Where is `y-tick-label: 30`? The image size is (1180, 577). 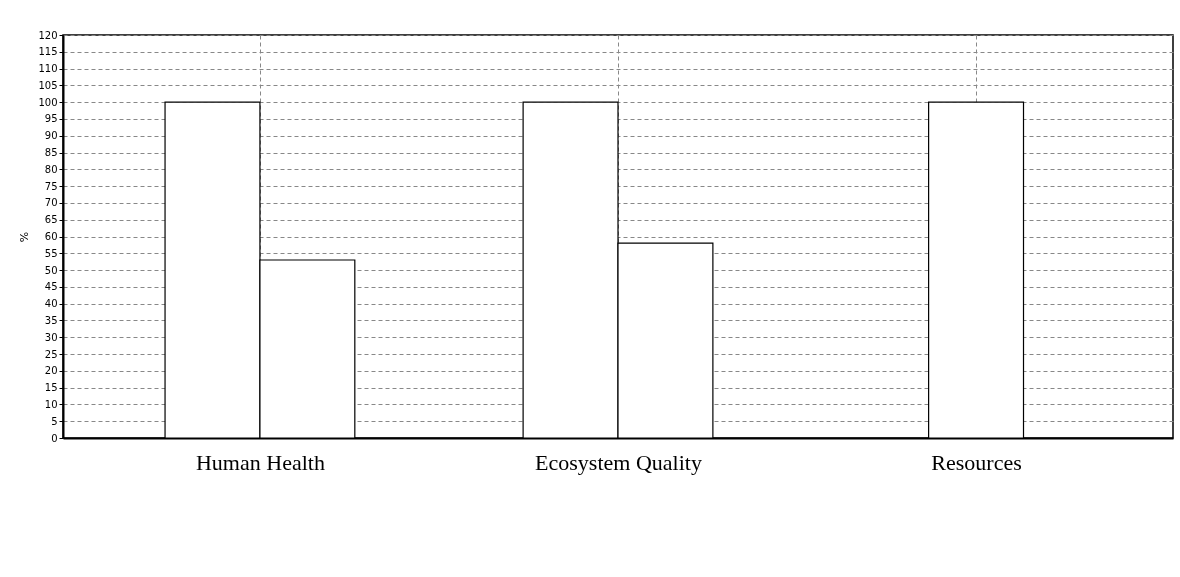
y-tick-label: 30 is located at coordinates (51, 337).